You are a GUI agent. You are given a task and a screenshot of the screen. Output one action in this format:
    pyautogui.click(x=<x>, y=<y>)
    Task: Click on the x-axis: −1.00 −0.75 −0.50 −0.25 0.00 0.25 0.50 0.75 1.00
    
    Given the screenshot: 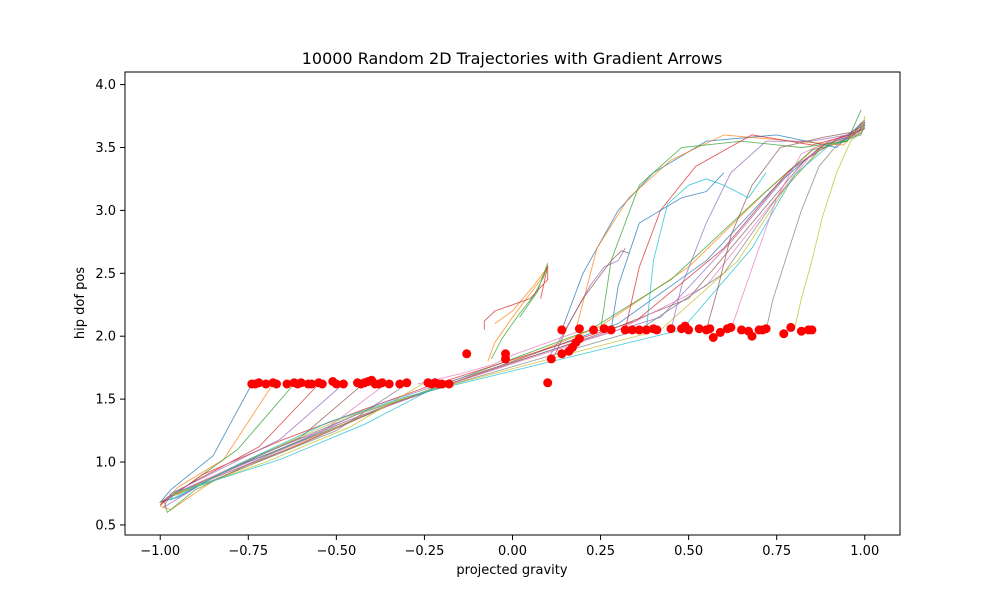 What is the action you would take?
    pyautogui.click(x=509, y=547)
    